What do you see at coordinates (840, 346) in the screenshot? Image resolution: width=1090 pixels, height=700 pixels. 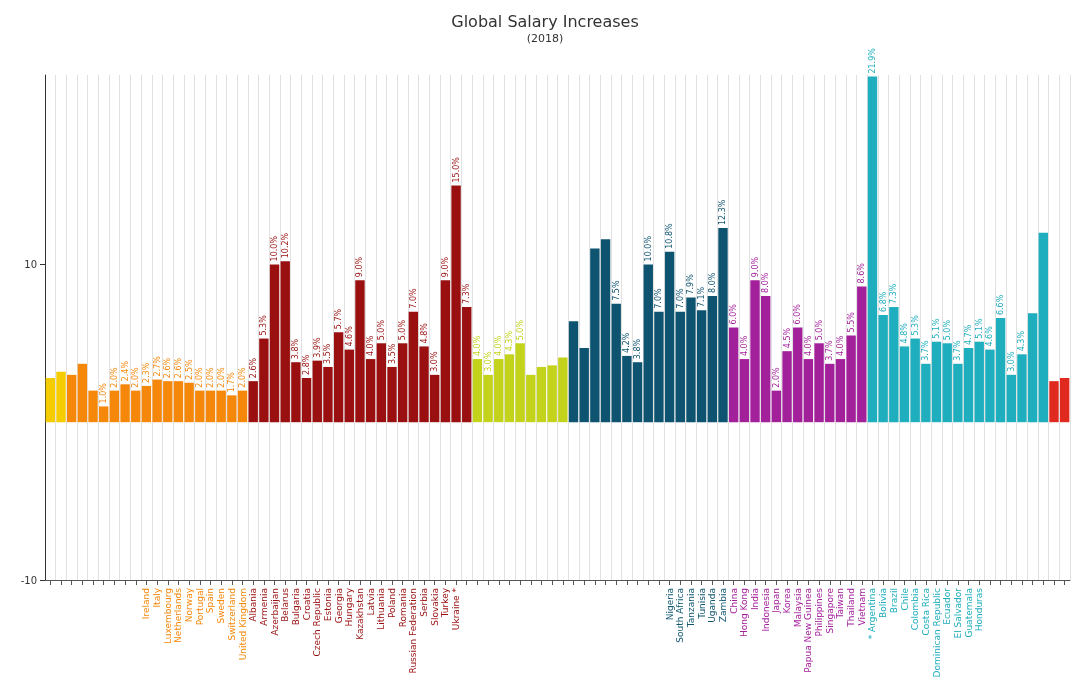 I see `data-label: 4.0%` at bounding box center [840, 346].